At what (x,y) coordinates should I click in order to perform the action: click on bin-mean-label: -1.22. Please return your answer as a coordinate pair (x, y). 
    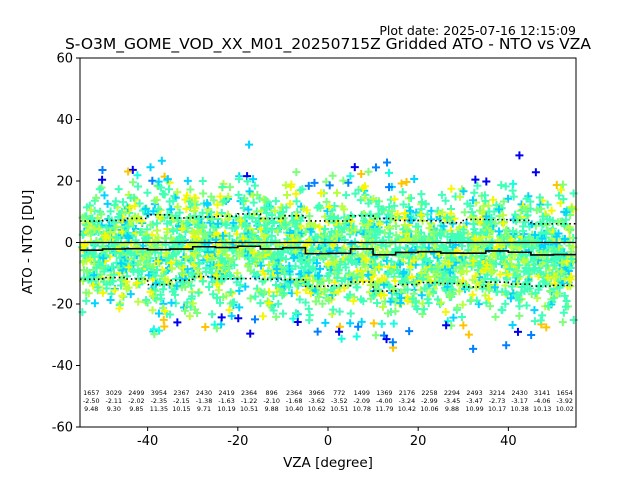
    Looking at the image, I should click on (249, 401).